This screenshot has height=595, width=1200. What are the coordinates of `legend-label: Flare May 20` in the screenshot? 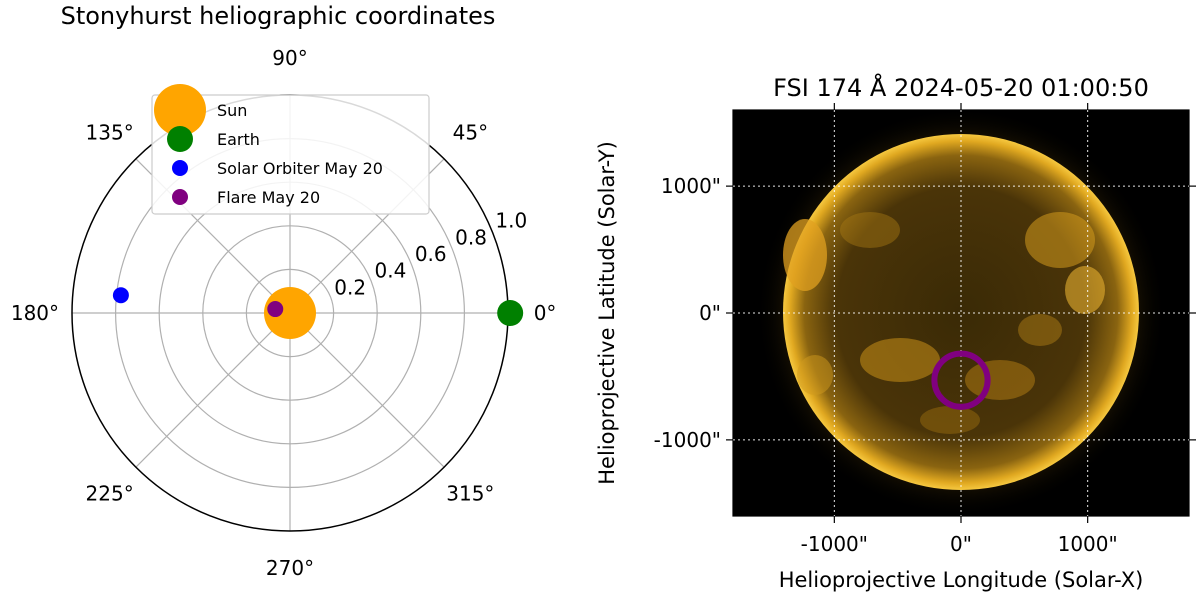 It's located at (268, 197).